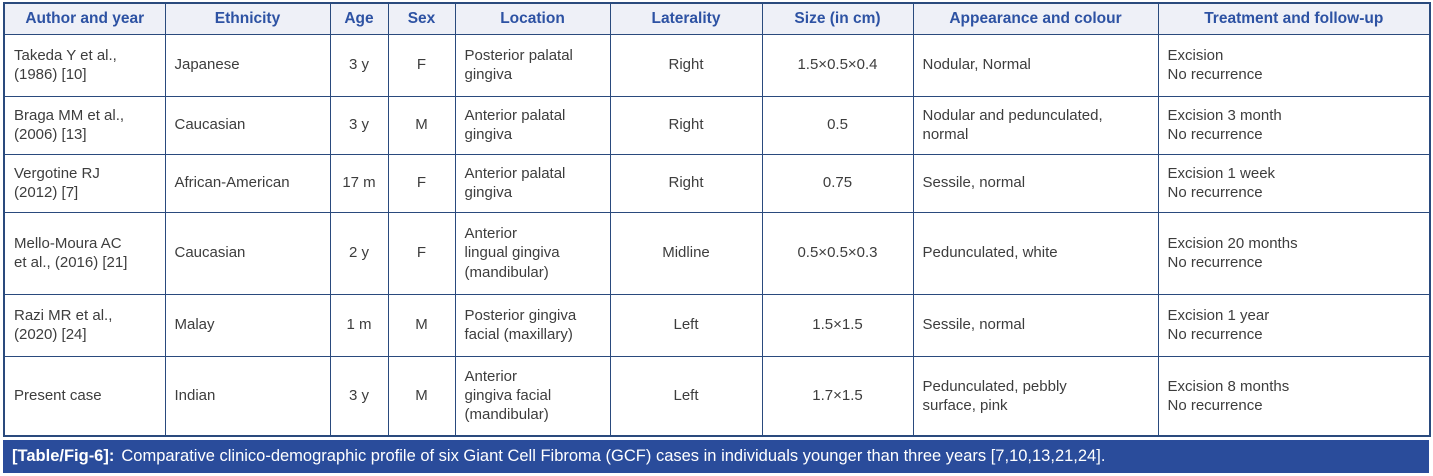 The image size is (1433, 476). I want to click on cell-author: Present case, so click(84, 396).